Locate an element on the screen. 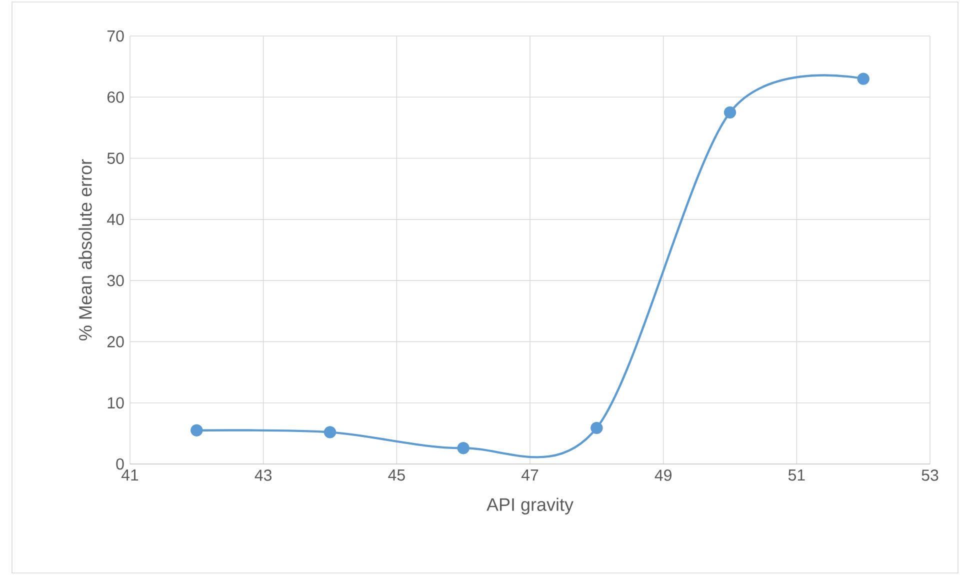 The height and width of the screenshot is (575, 960). y-axis-title: % Mean absolute error is located at coordinates (85, 249).